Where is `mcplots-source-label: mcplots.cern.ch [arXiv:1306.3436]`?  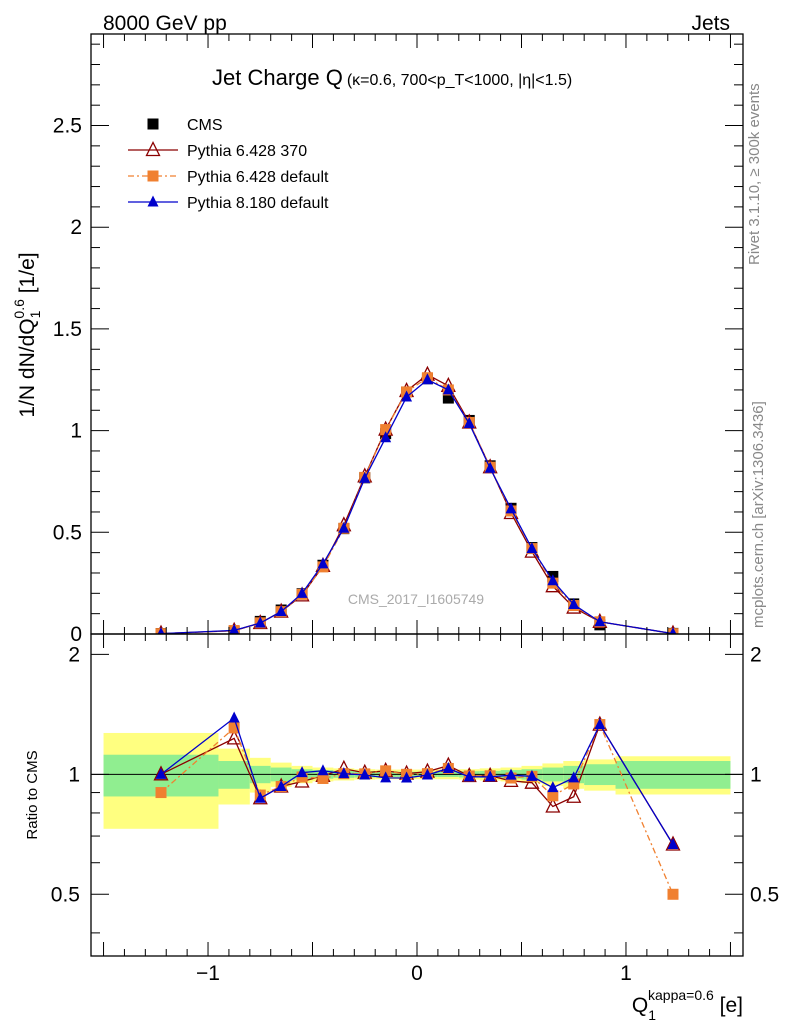 mcplots-source-label: mcplots.cern.ch [arXiv:1306.3436] is located at coordinates (758, 514).